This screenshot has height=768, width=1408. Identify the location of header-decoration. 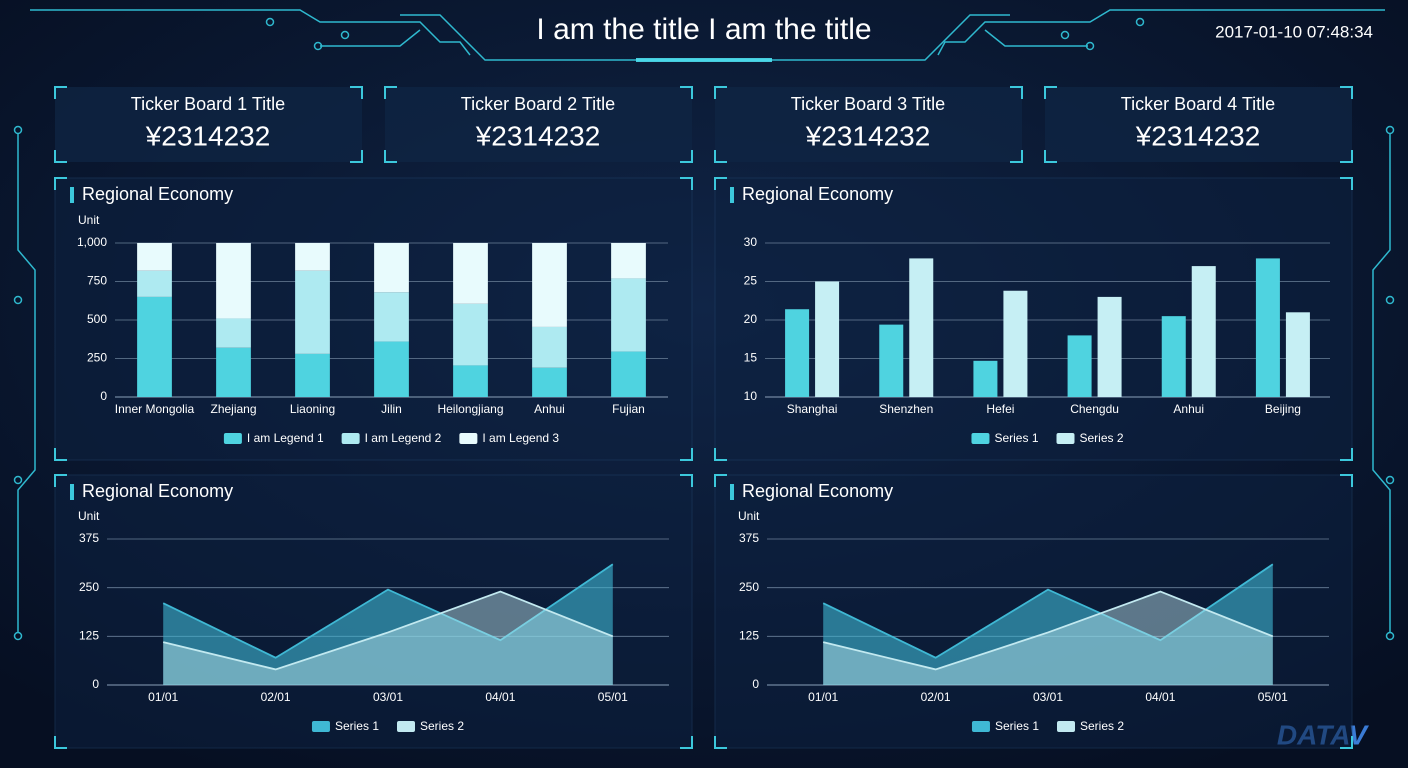
(707, 35).